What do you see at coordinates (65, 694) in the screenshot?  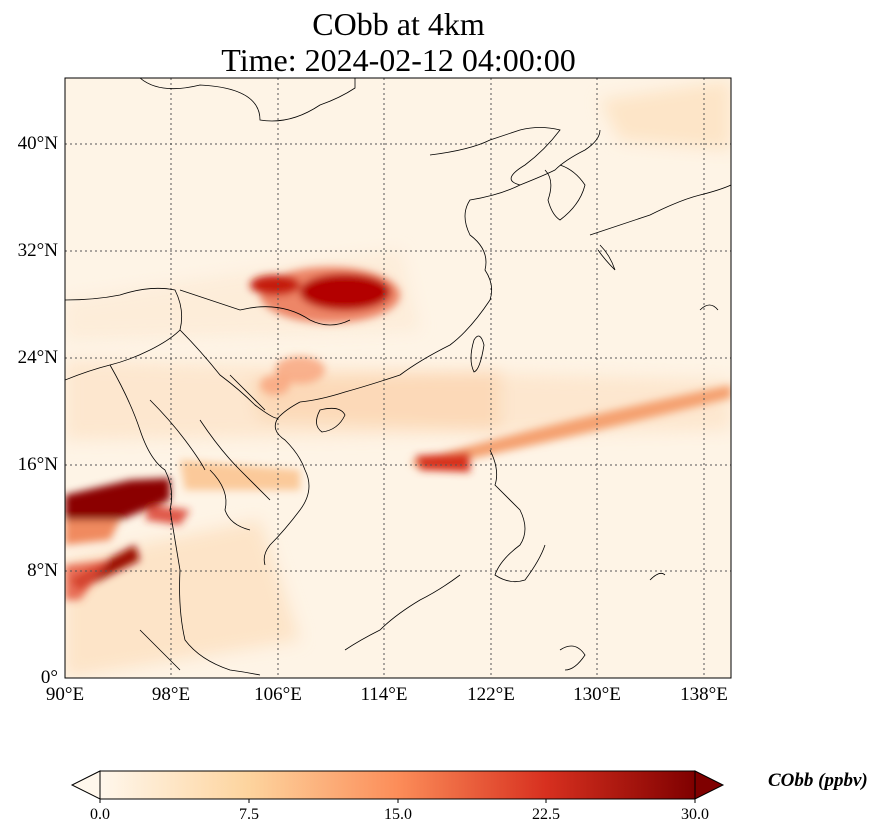 I see `lon-tick-label: 90°E` at bounding box center [65, 694].